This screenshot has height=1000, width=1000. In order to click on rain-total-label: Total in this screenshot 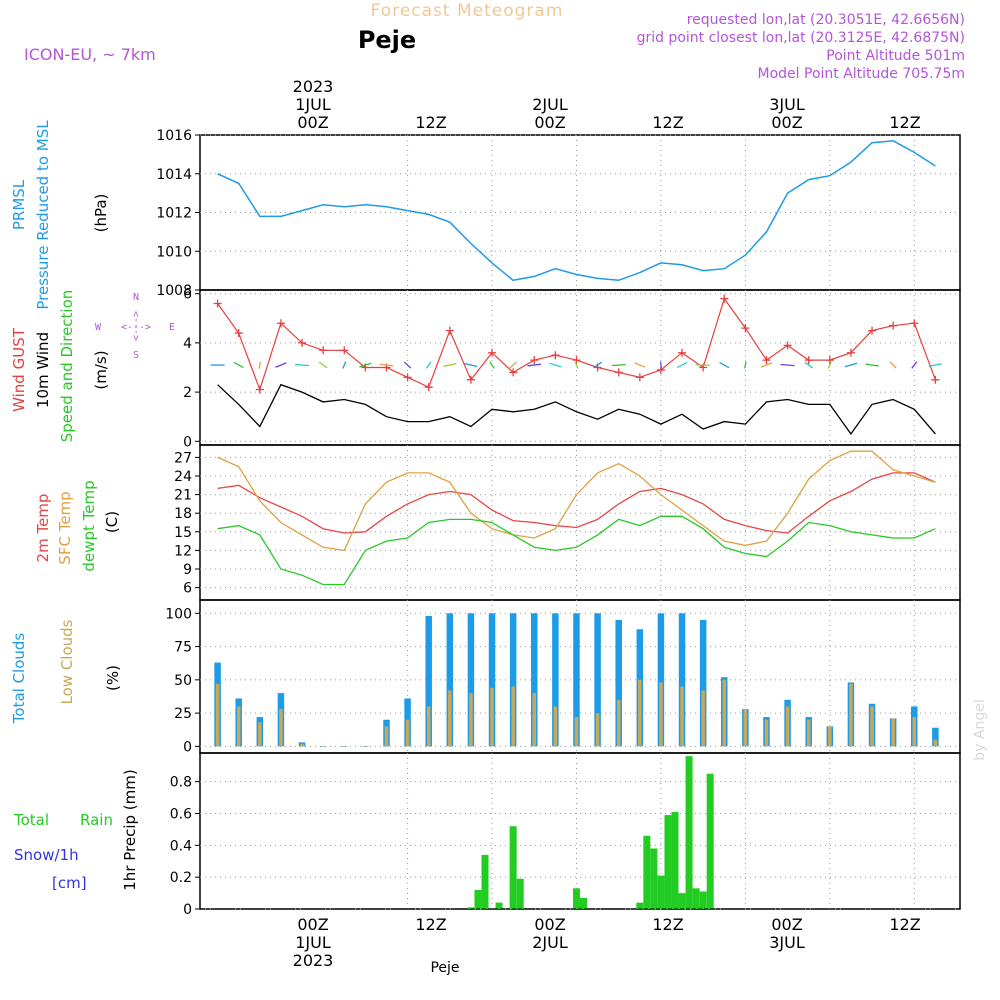, I will do `click(31, 820)`.